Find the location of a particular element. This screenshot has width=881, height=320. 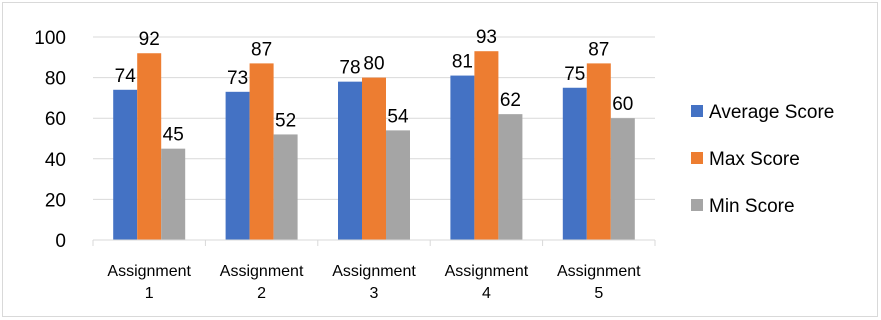

data-label: 80 is located at coordinates (373, 64).